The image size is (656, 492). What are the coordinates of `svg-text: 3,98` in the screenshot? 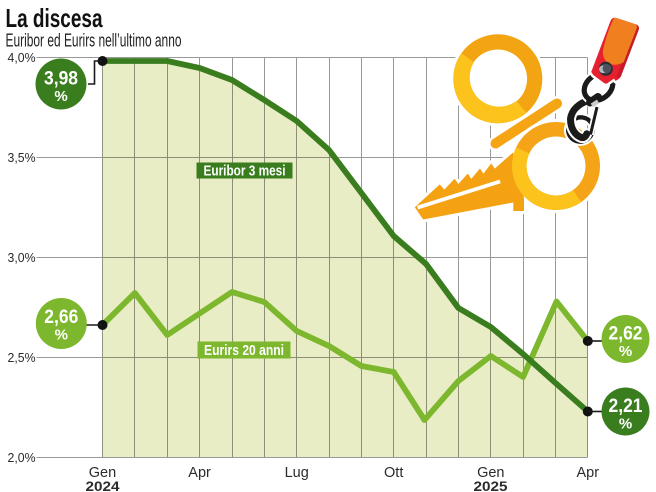 It's located at (61, 79).